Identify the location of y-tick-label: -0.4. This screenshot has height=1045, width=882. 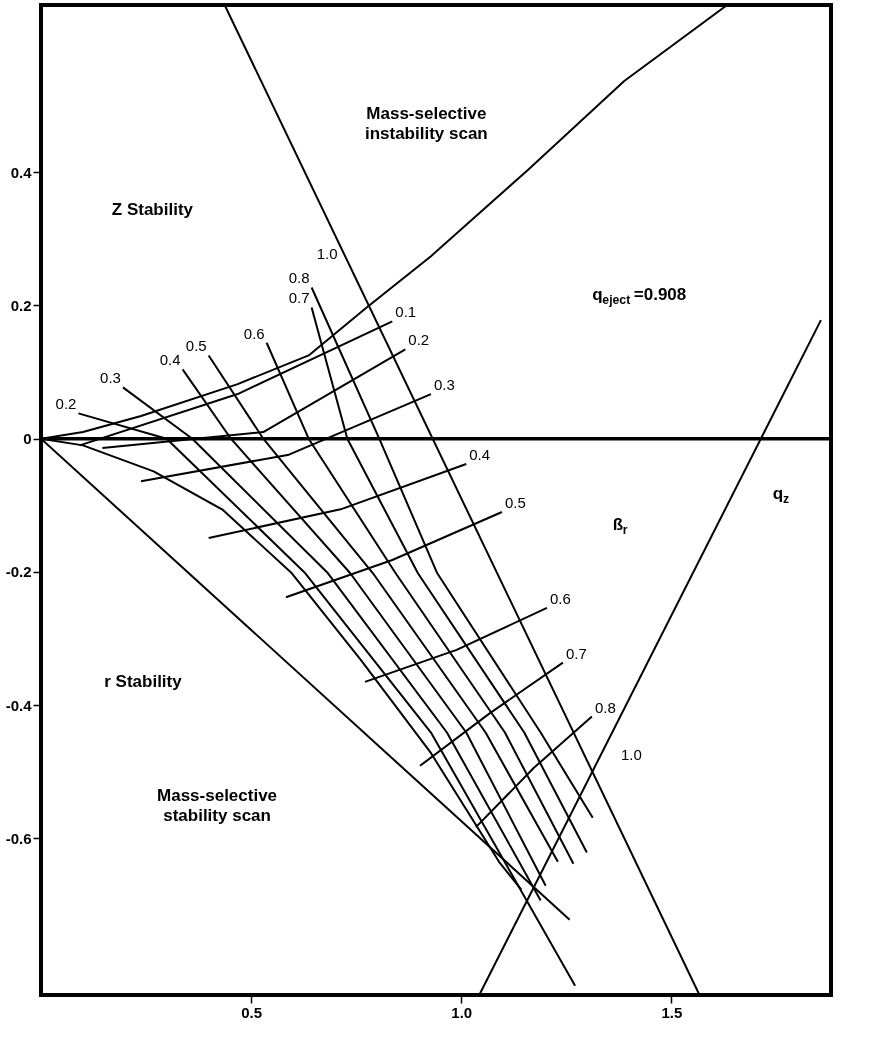
(19, 705).